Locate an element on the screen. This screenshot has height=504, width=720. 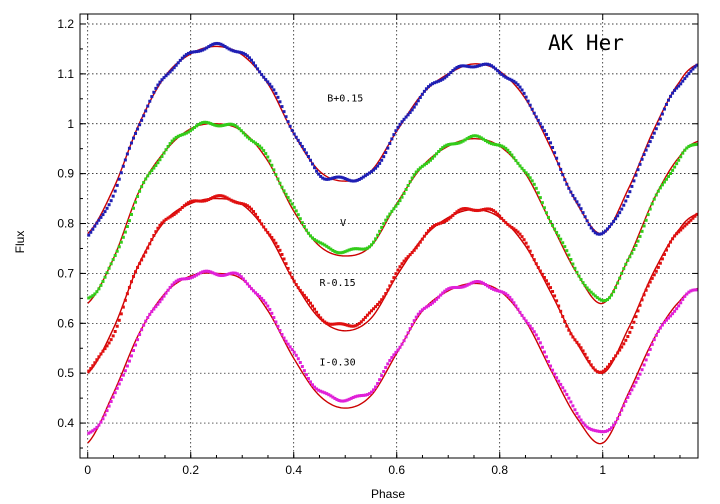
series-labels: B+0.15 V R-0.15 I-0.30 is located at coordinates (341, 230).